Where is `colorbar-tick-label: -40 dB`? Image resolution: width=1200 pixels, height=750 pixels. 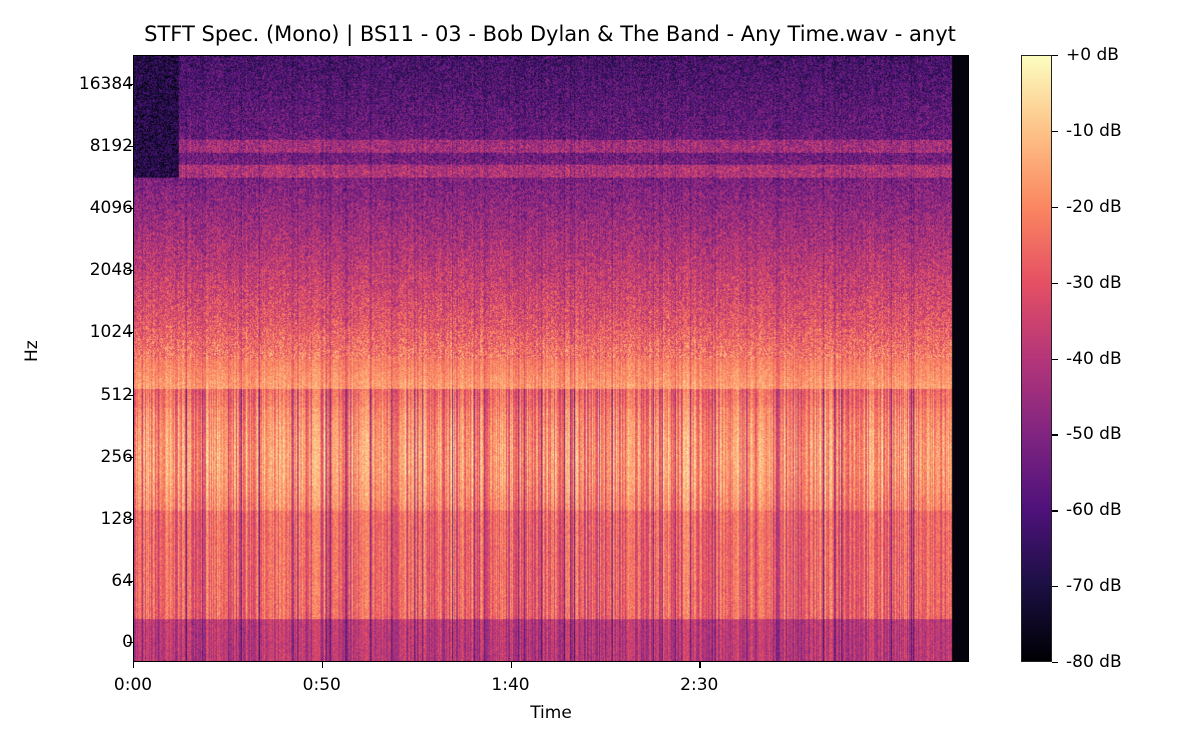 colorbar-tick-label: -40 dB is located at coordinates (1094, 358).